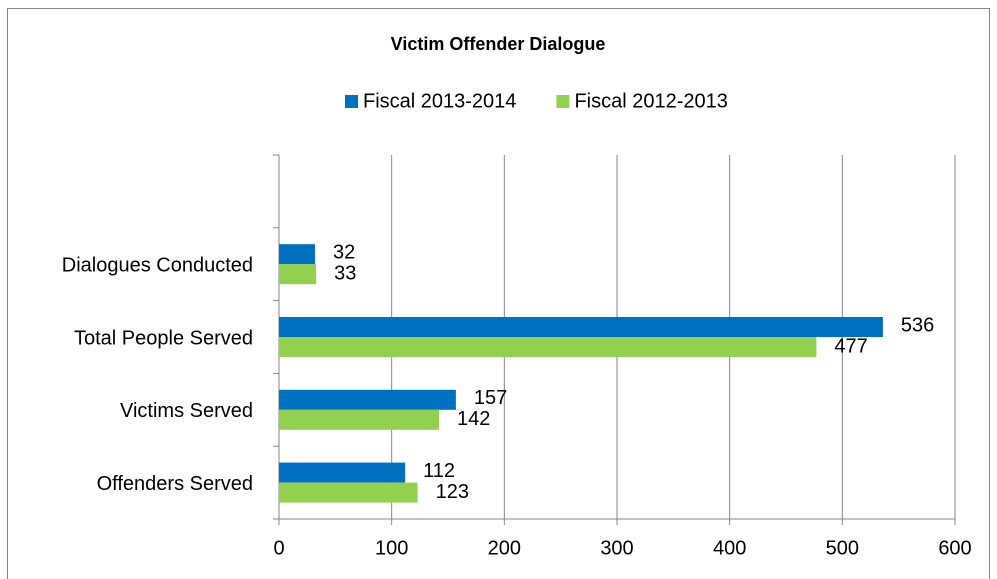  I want to click on value-label: 477, so click(850, 346).